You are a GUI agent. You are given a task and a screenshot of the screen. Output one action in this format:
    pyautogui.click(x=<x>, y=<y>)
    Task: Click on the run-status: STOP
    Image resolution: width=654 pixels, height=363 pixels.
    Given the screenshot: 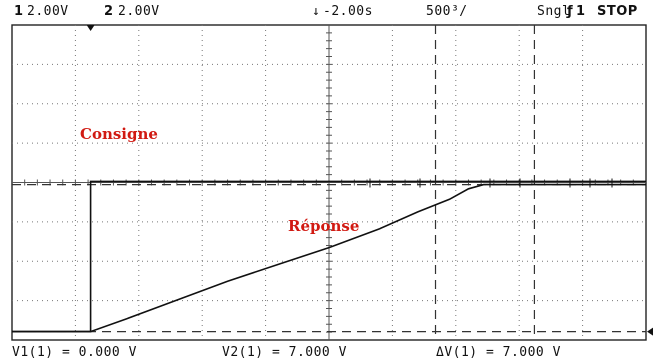 What is the action you would take?
    pyautogui.click(x=617, y=11)
    